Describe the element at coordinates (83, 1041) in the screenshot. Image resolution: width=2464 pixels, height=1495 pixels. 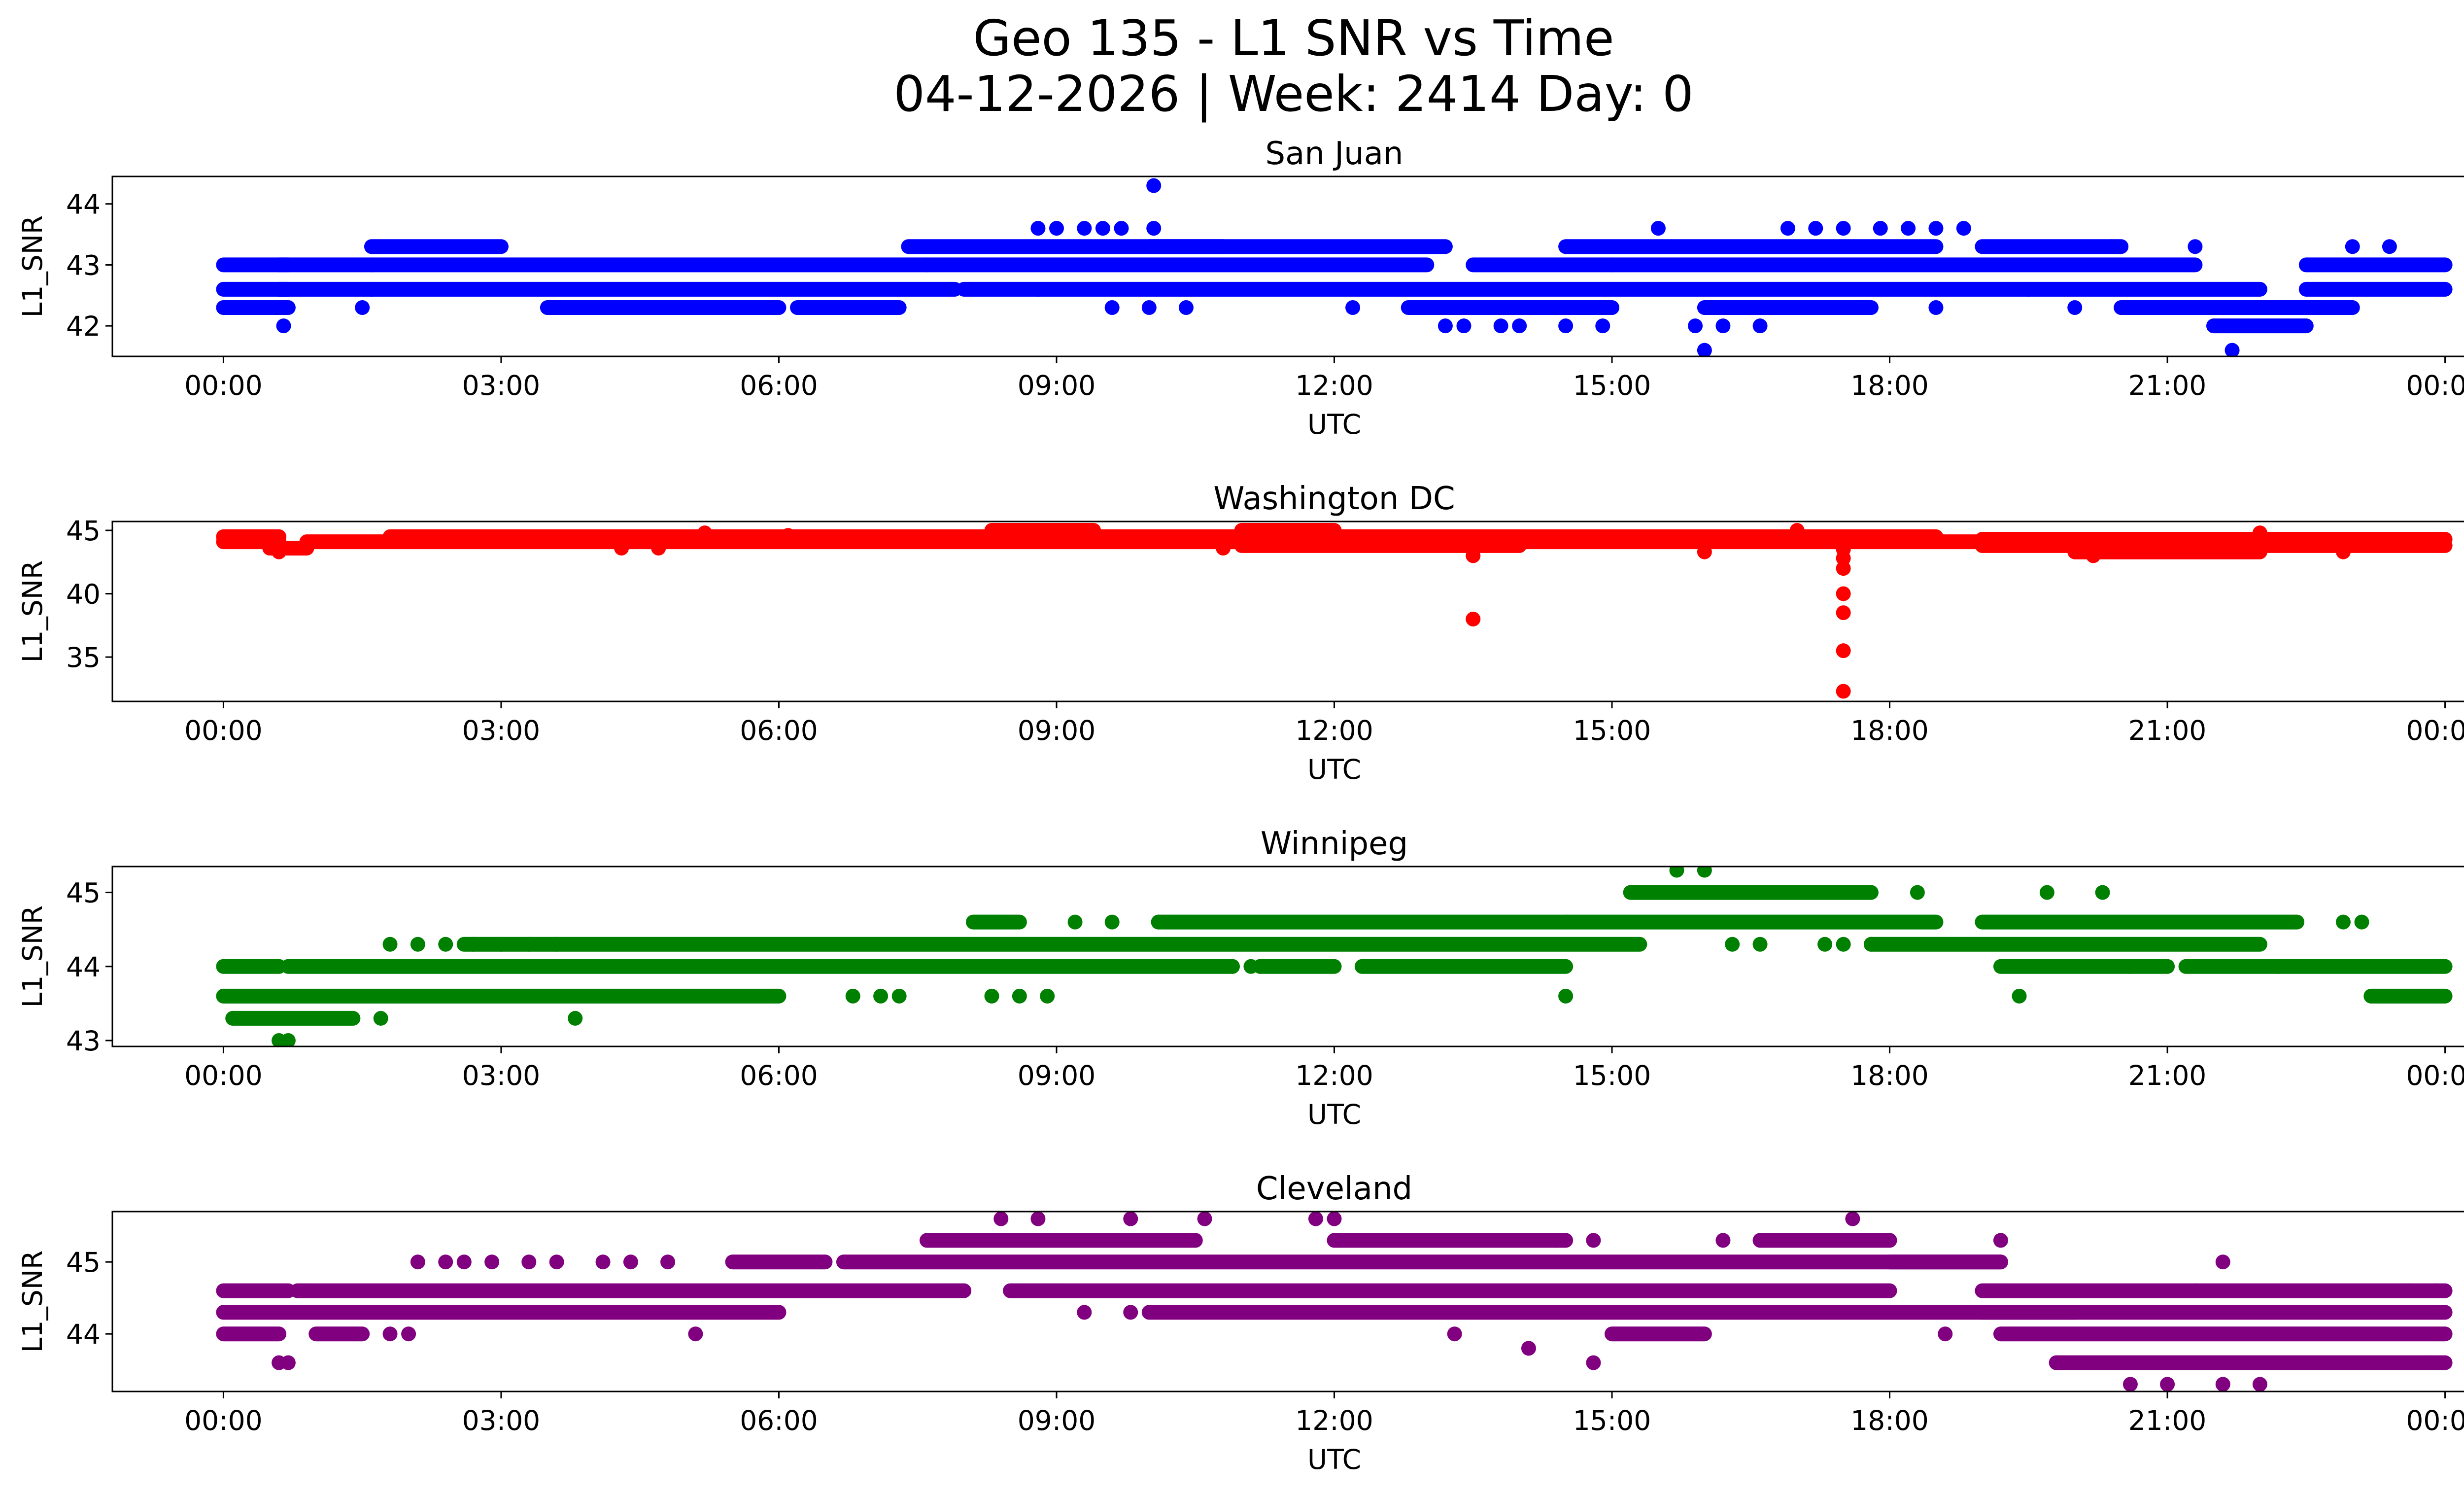
I see `y-tick-label: 43` at that location.